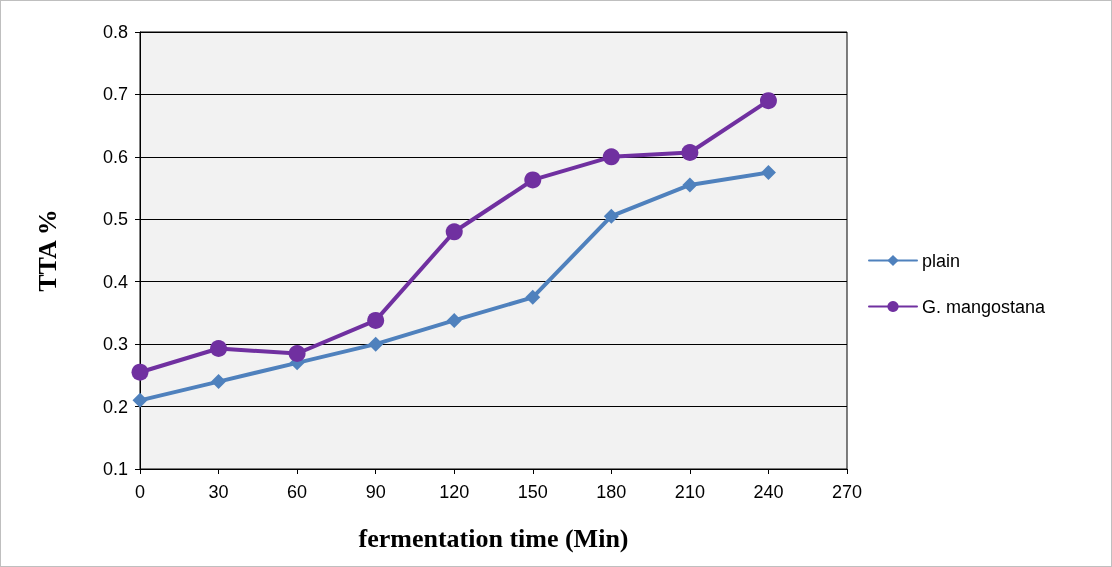 The width and height of the screenshot is (1112, 567). What do you see at coordinates (689, 492) in the screenshot?
I see `x-tick-label: 210` at bounding box center [689, 492].